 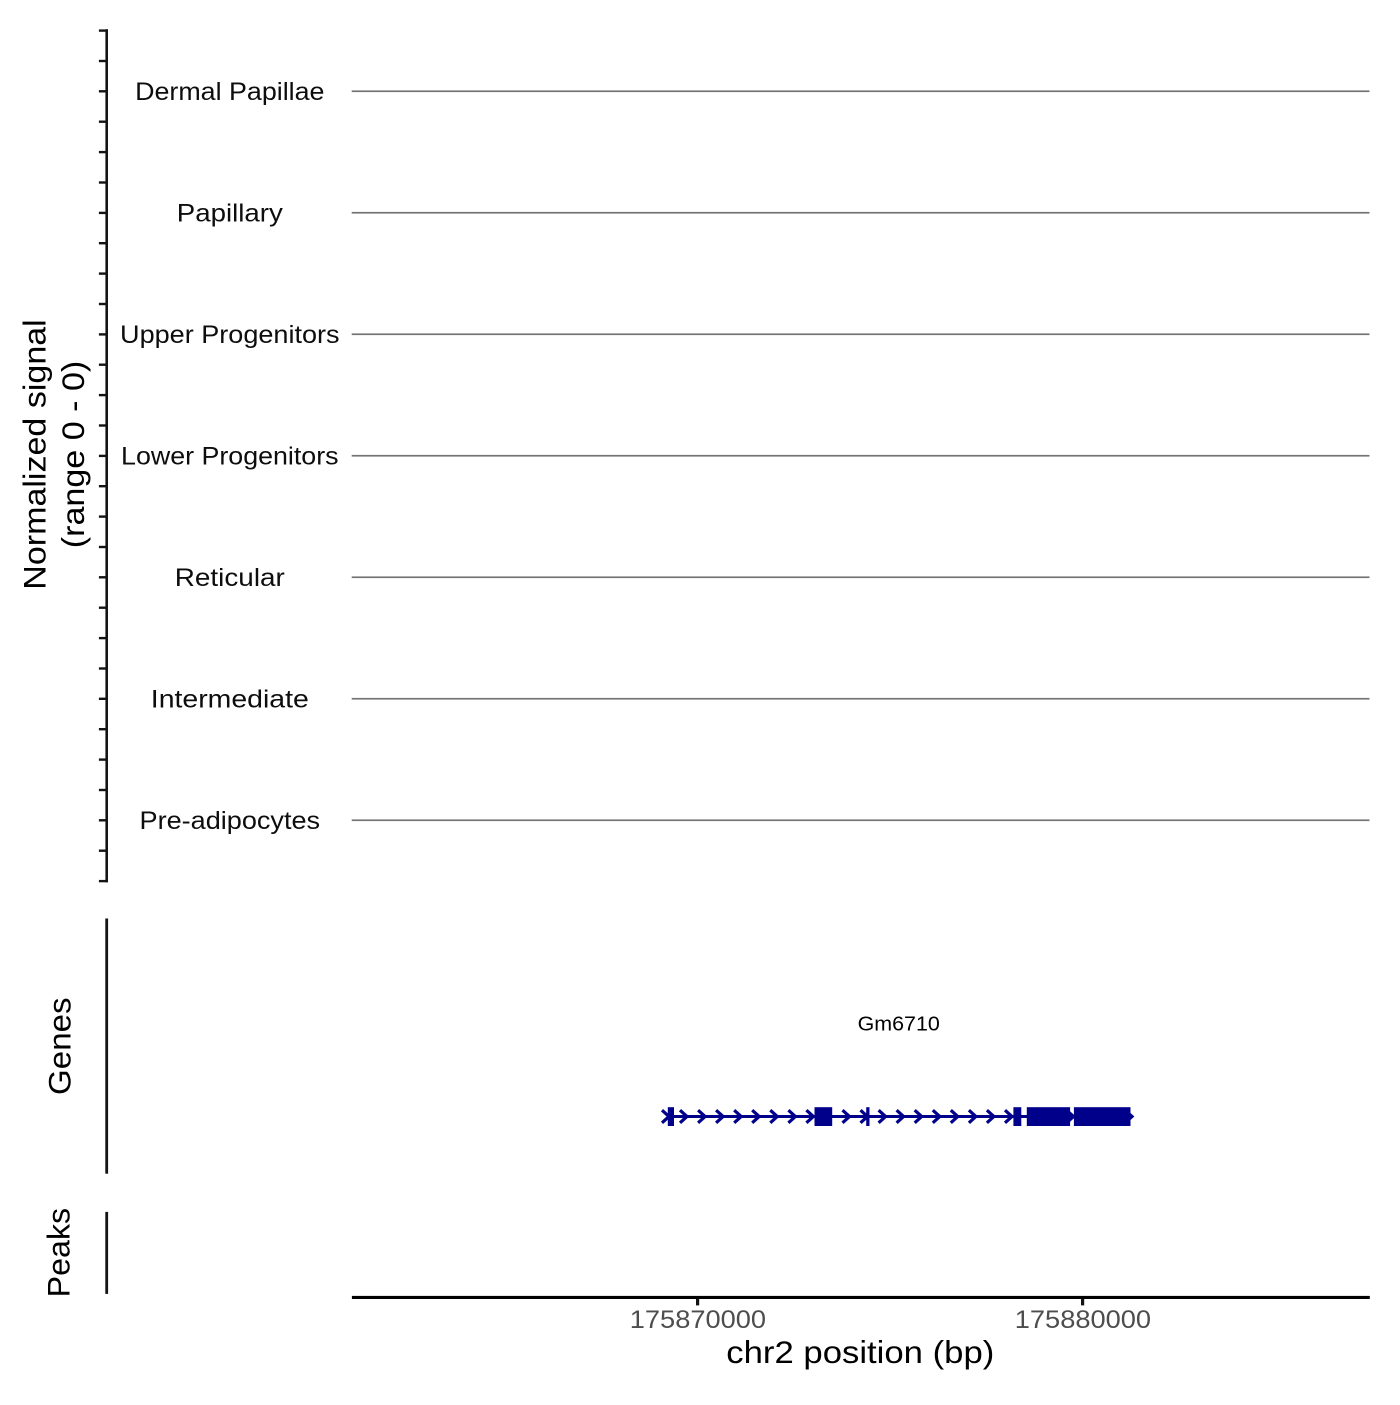 What do you see at coordinates (73, 455) in the screenshot?
I see `svg-text: (range 0 - 0)` at bounding box center [73, 455].